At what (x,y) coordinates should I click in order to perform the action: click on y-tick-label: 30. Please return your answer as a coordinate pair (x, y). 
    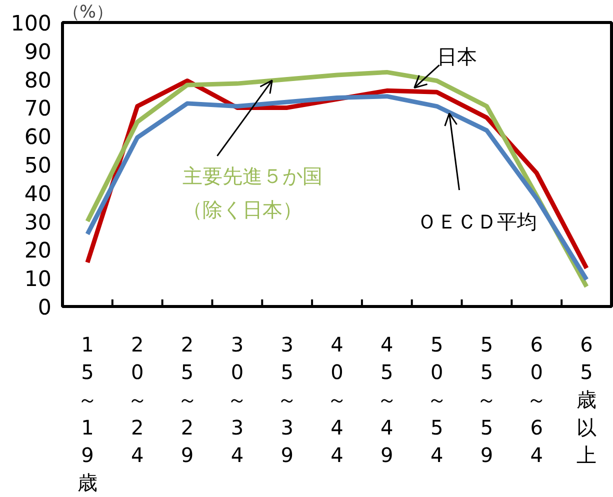
    Looking at the image, I should click on (38, 223).